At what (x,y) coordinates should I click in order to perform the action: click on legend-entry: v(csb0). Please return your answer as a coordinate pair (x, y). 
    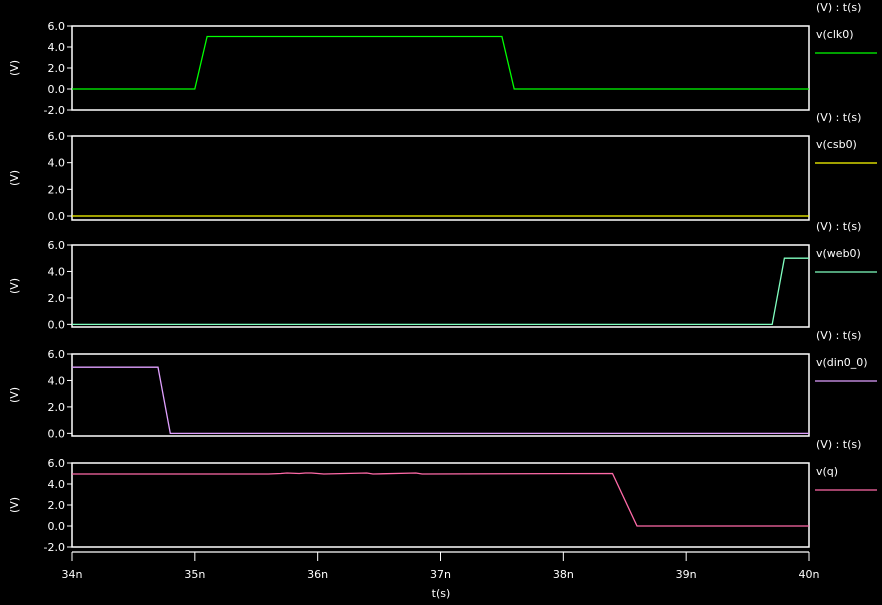
    Looking at the image, I should click on (836, 144).